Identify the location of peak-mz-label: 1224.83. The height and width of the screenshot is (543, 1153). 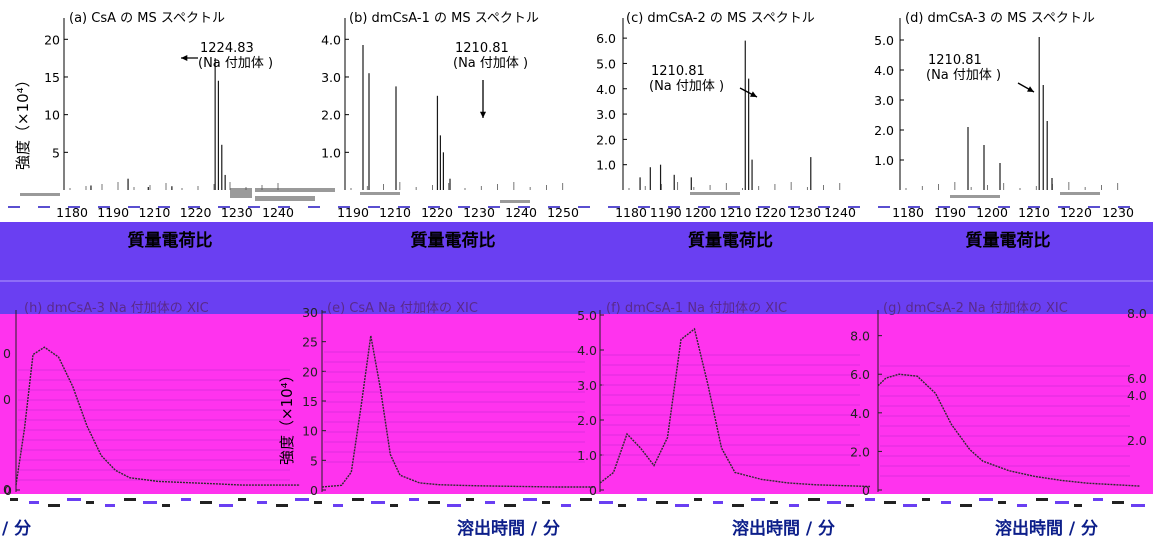
(227, 48).